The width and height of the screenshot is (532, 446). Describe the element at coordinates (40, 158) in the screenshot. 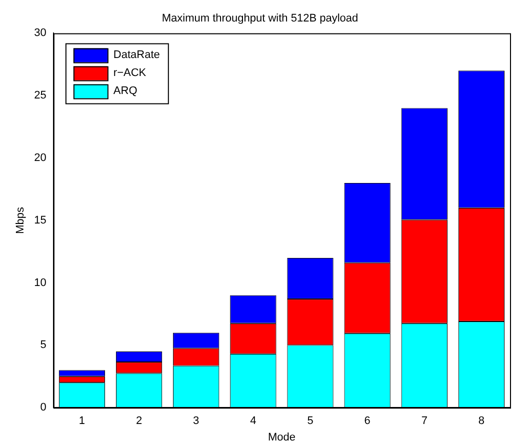

I see `y-tick-label: 20` at that location.